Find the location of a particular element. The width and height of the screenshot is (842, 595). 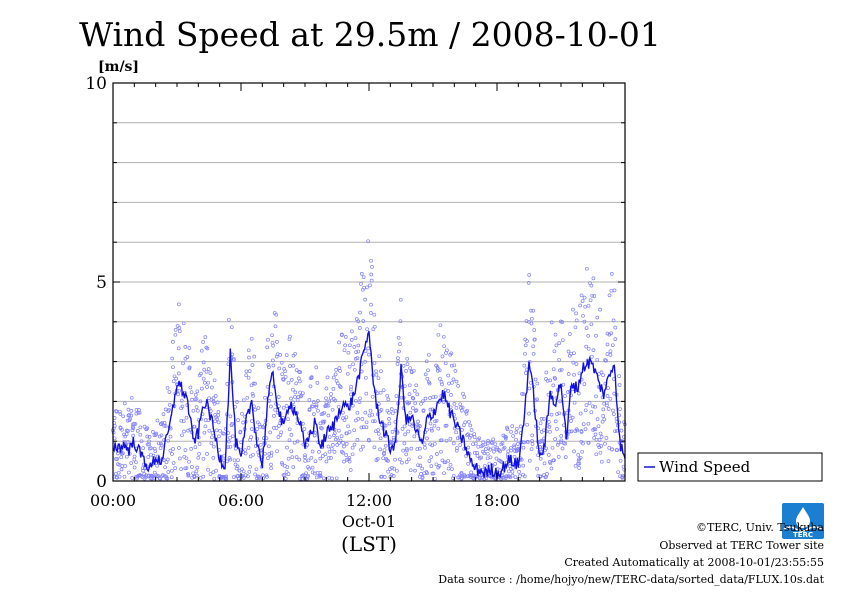

footer-observed: Observed at TERC Tower site is located at coordinates (741, 545).